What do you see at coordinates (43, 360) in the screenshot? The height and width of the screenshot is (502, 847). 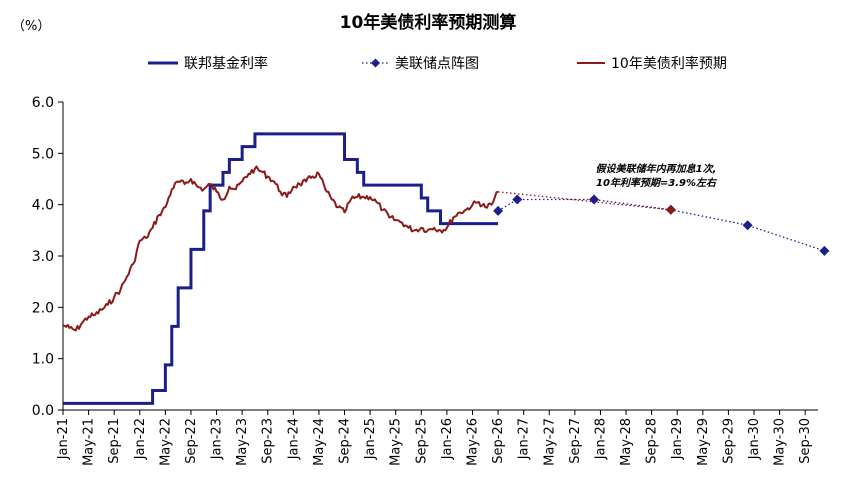 I see `y-tick-label: 1.0` at bounding box center [43, 360].